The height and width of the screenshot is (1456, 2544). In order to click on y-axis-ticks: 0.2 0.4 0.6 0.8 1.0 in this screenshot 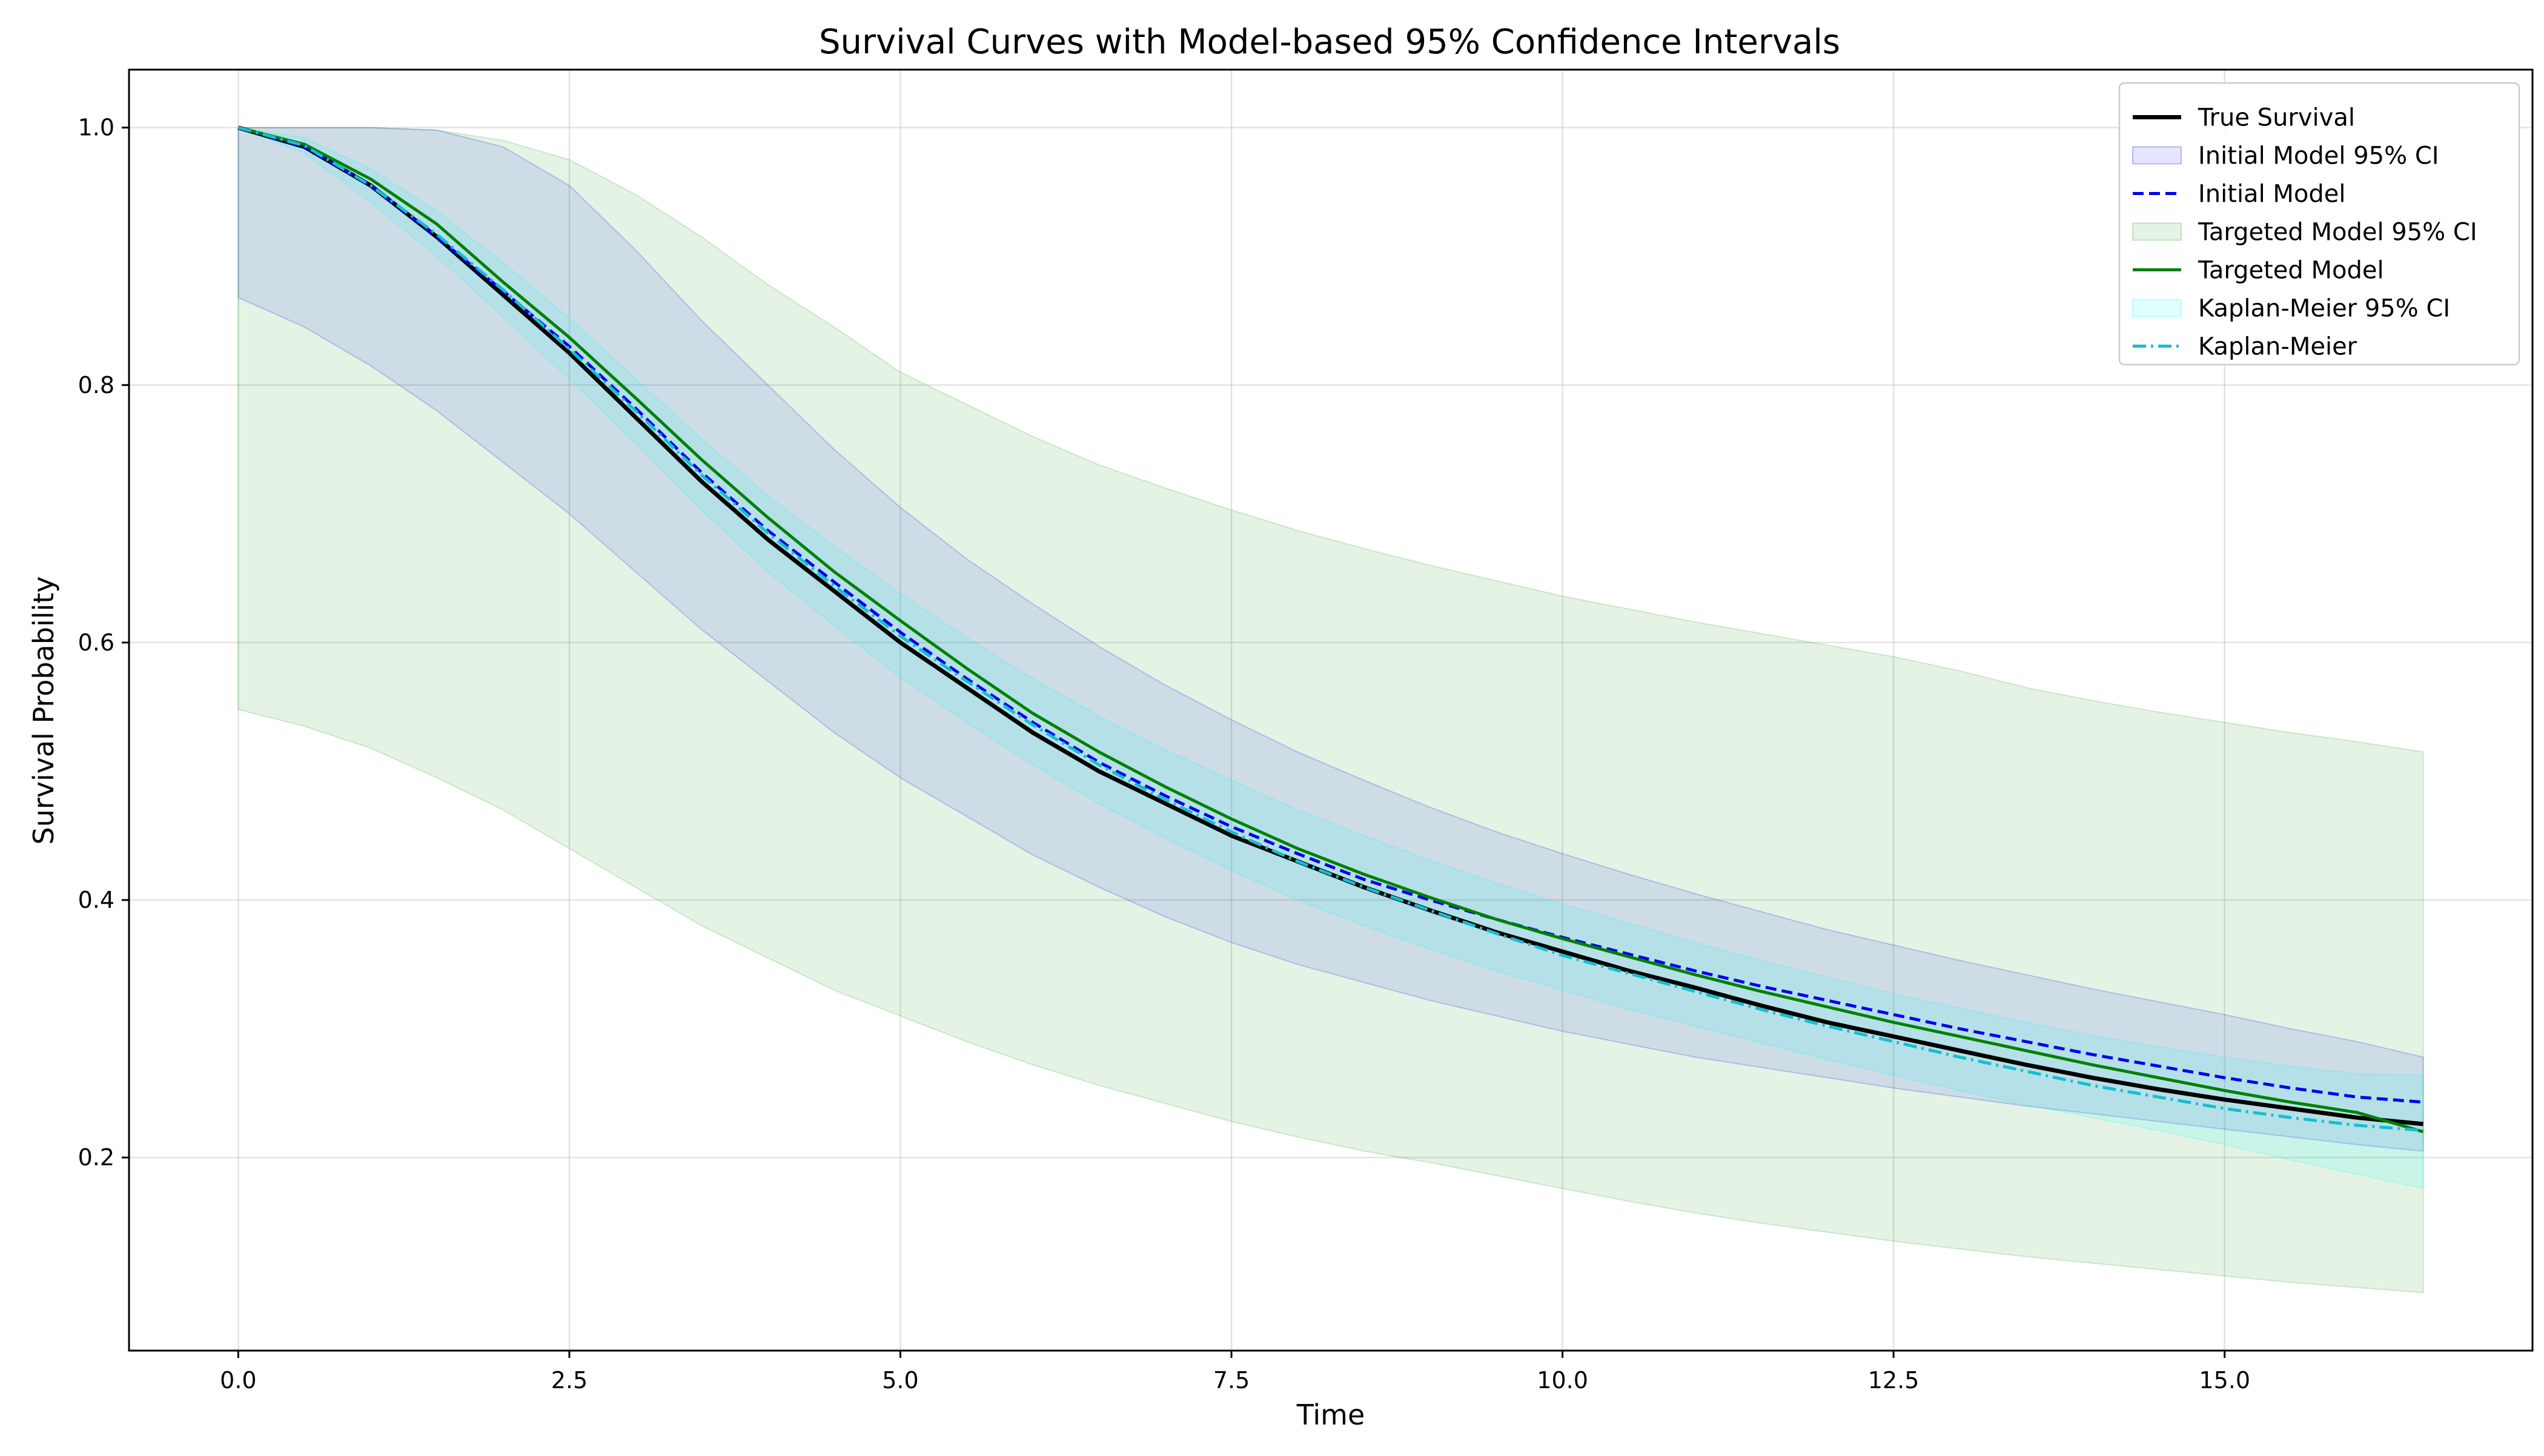, I will do `click(103, 642)`.